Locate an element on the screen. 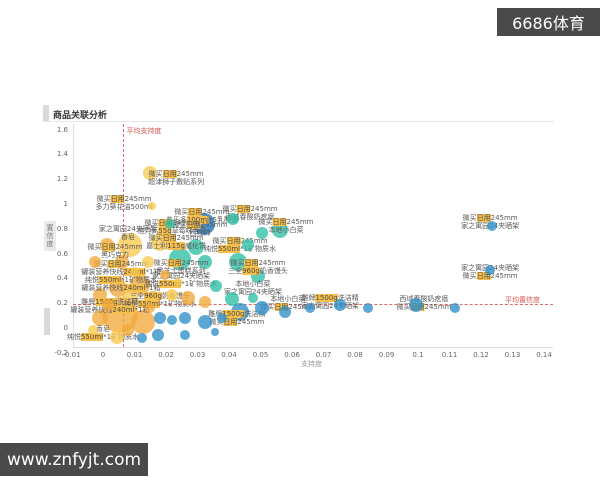 This screenshot has width=600, height=480. data-point-label: 微买日用245mm 西红柿 is located at coordinates (200, 228).